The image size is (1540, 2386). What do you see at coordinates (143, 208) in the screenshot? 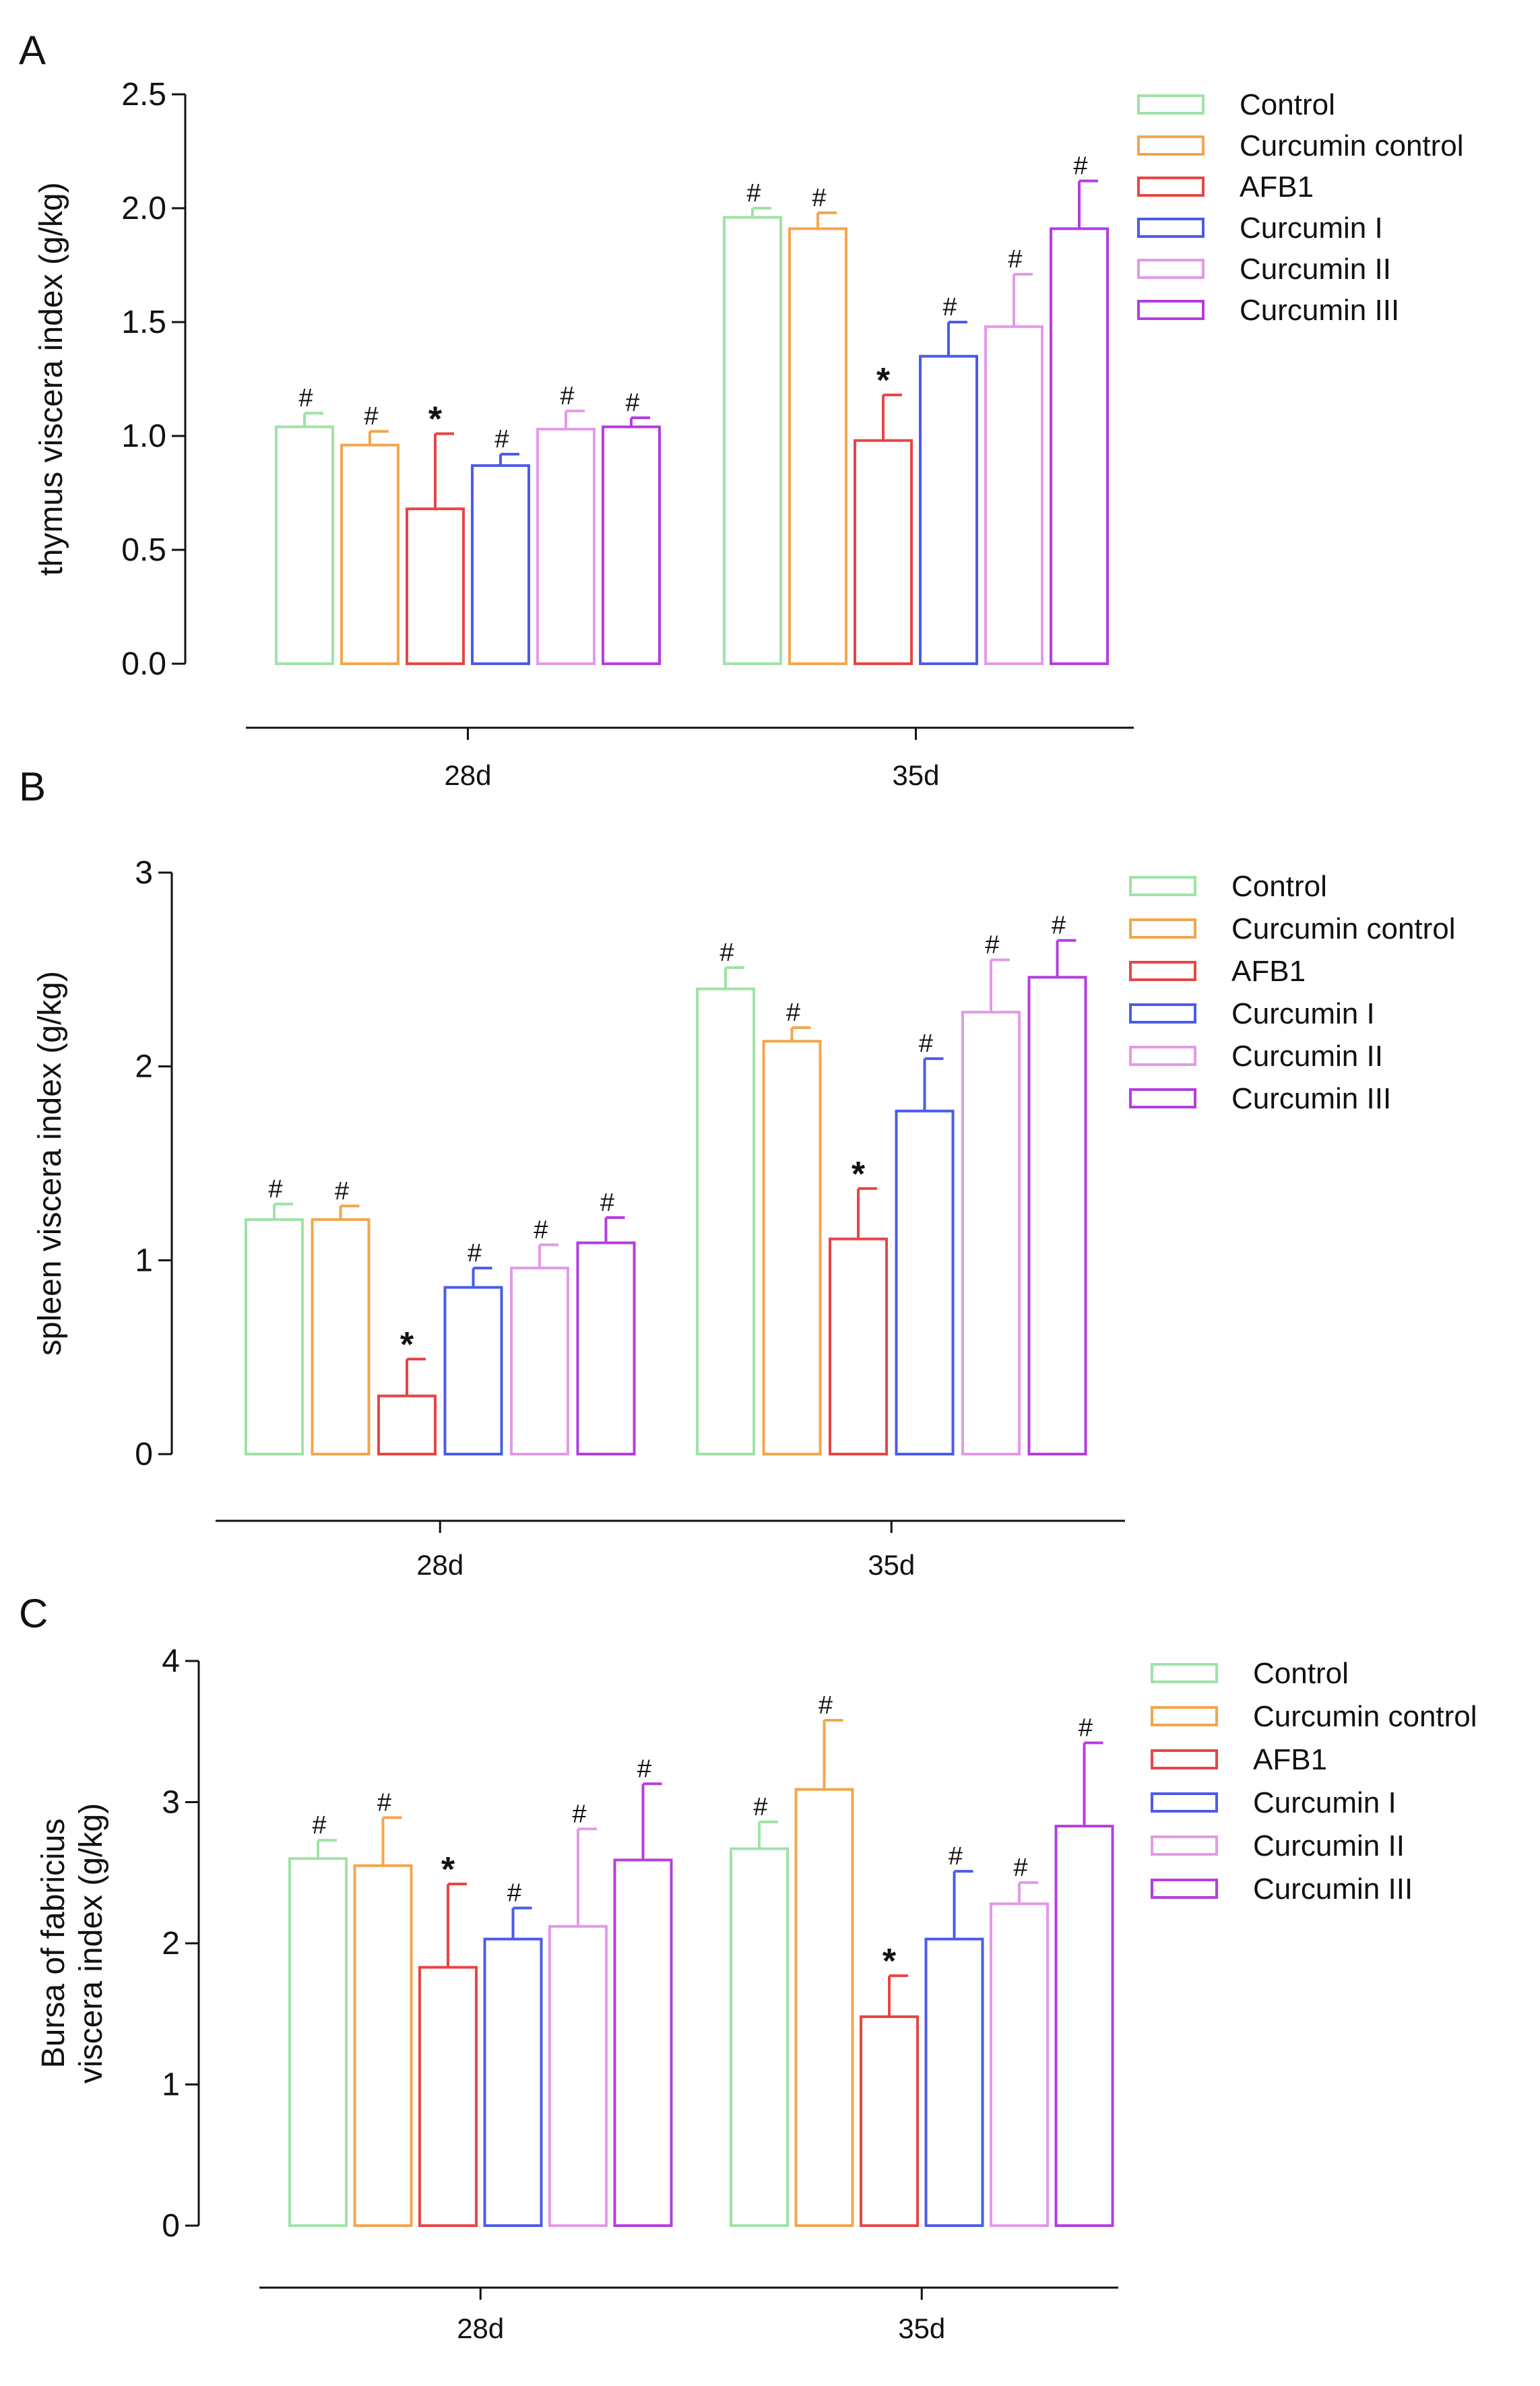
I see `y-tick-label: 2.0` at bounding box center [143, 208].